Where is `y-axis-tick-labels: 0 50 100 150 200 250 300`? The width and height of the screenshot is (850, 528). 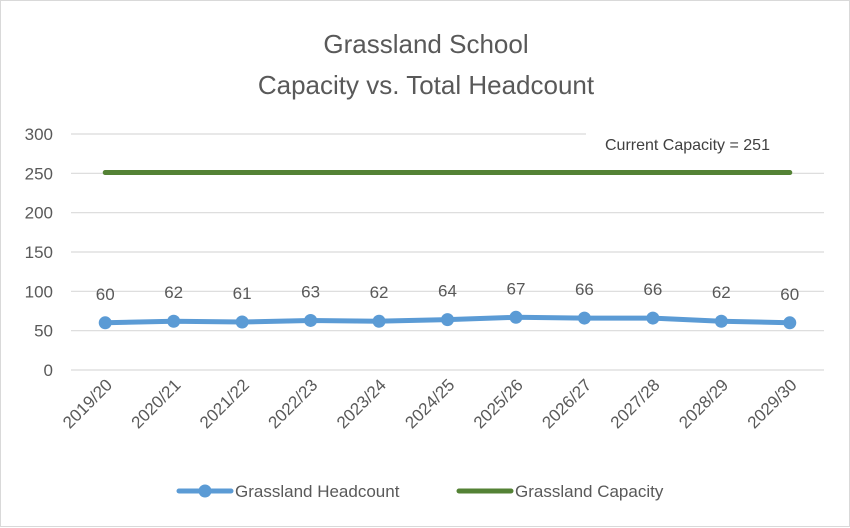 y-axis-tick-labels: 0 50 100 150 200 250 300 is located at coordinates (39, 252).